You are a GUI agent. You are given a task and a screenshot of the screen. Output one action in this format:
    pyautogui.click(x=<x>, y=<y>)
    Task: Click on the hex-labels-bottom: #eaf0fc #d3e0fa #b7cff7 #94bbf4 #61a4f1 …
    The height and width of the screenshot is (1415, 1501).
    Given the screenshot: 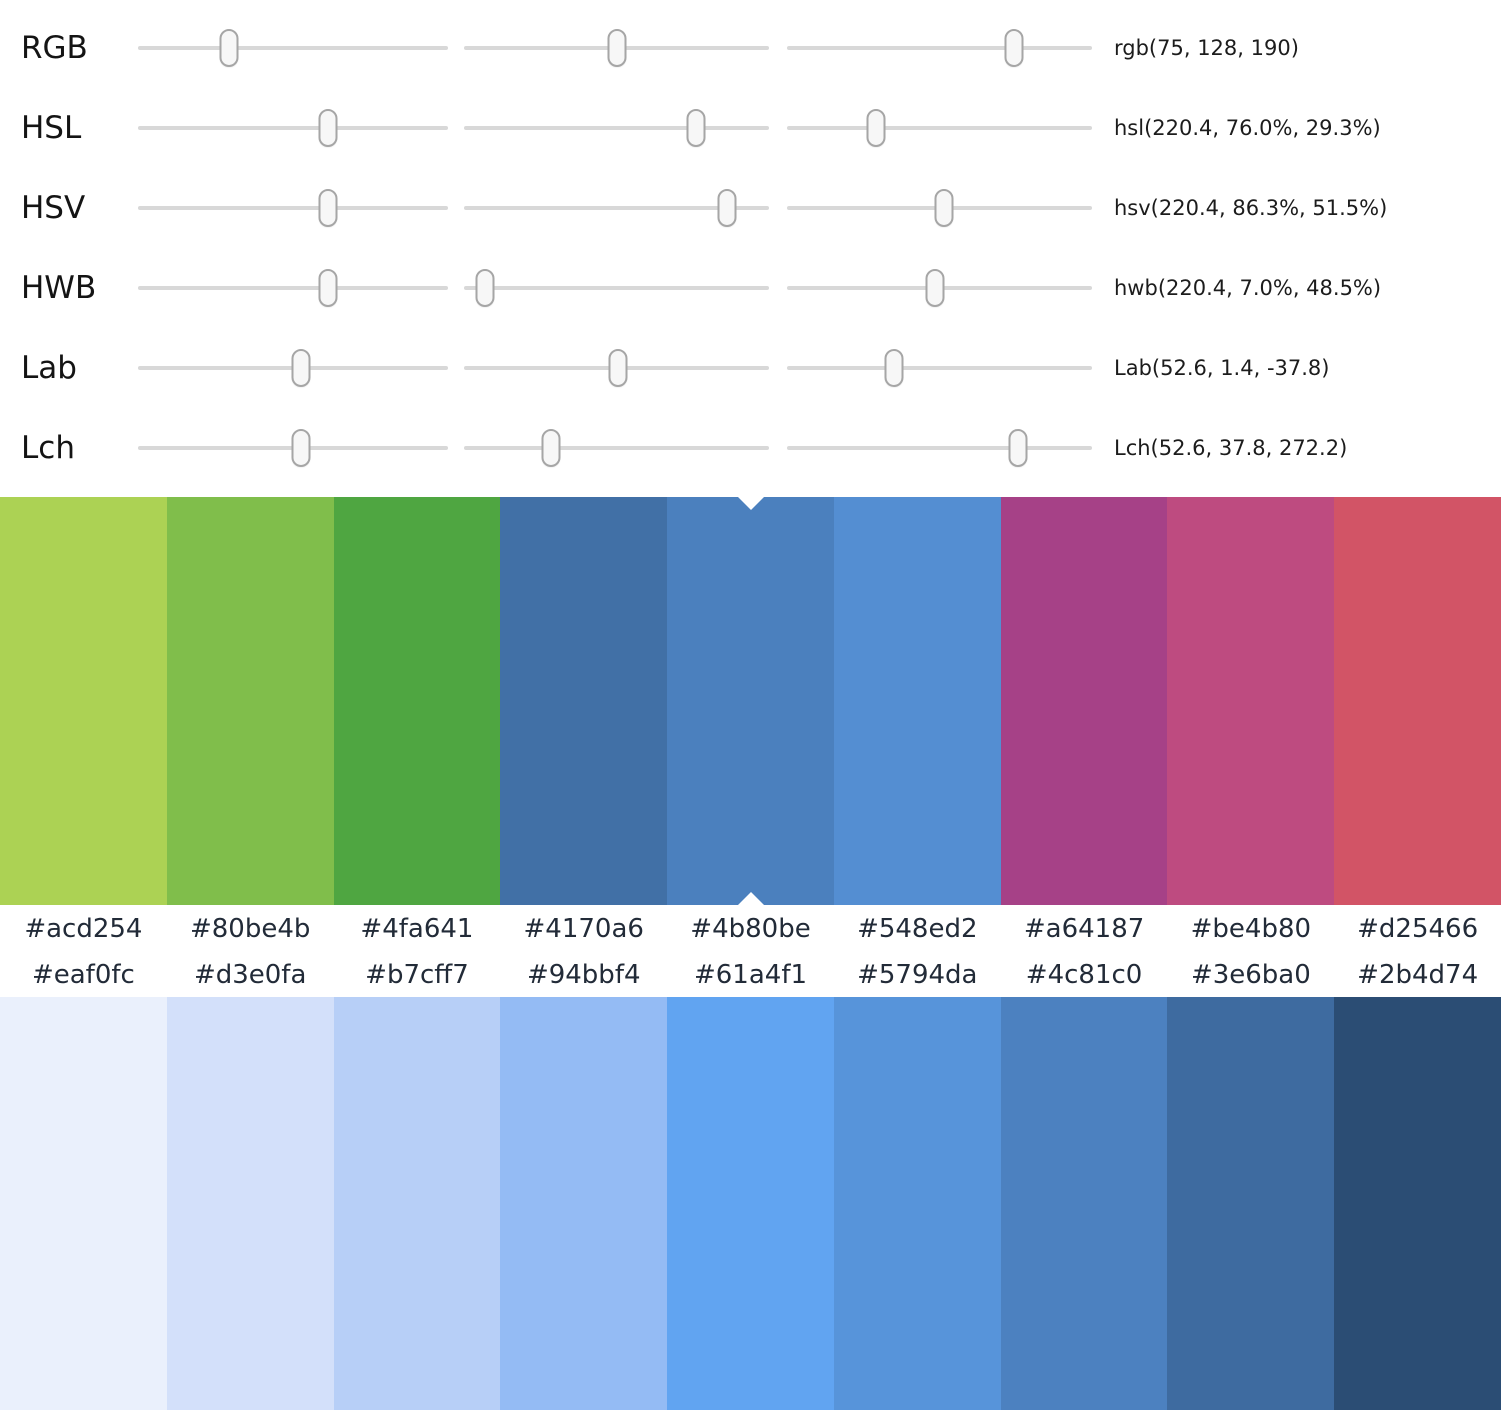 What is the action you would take?
    pyautogui.click(x=750, y=974)
    